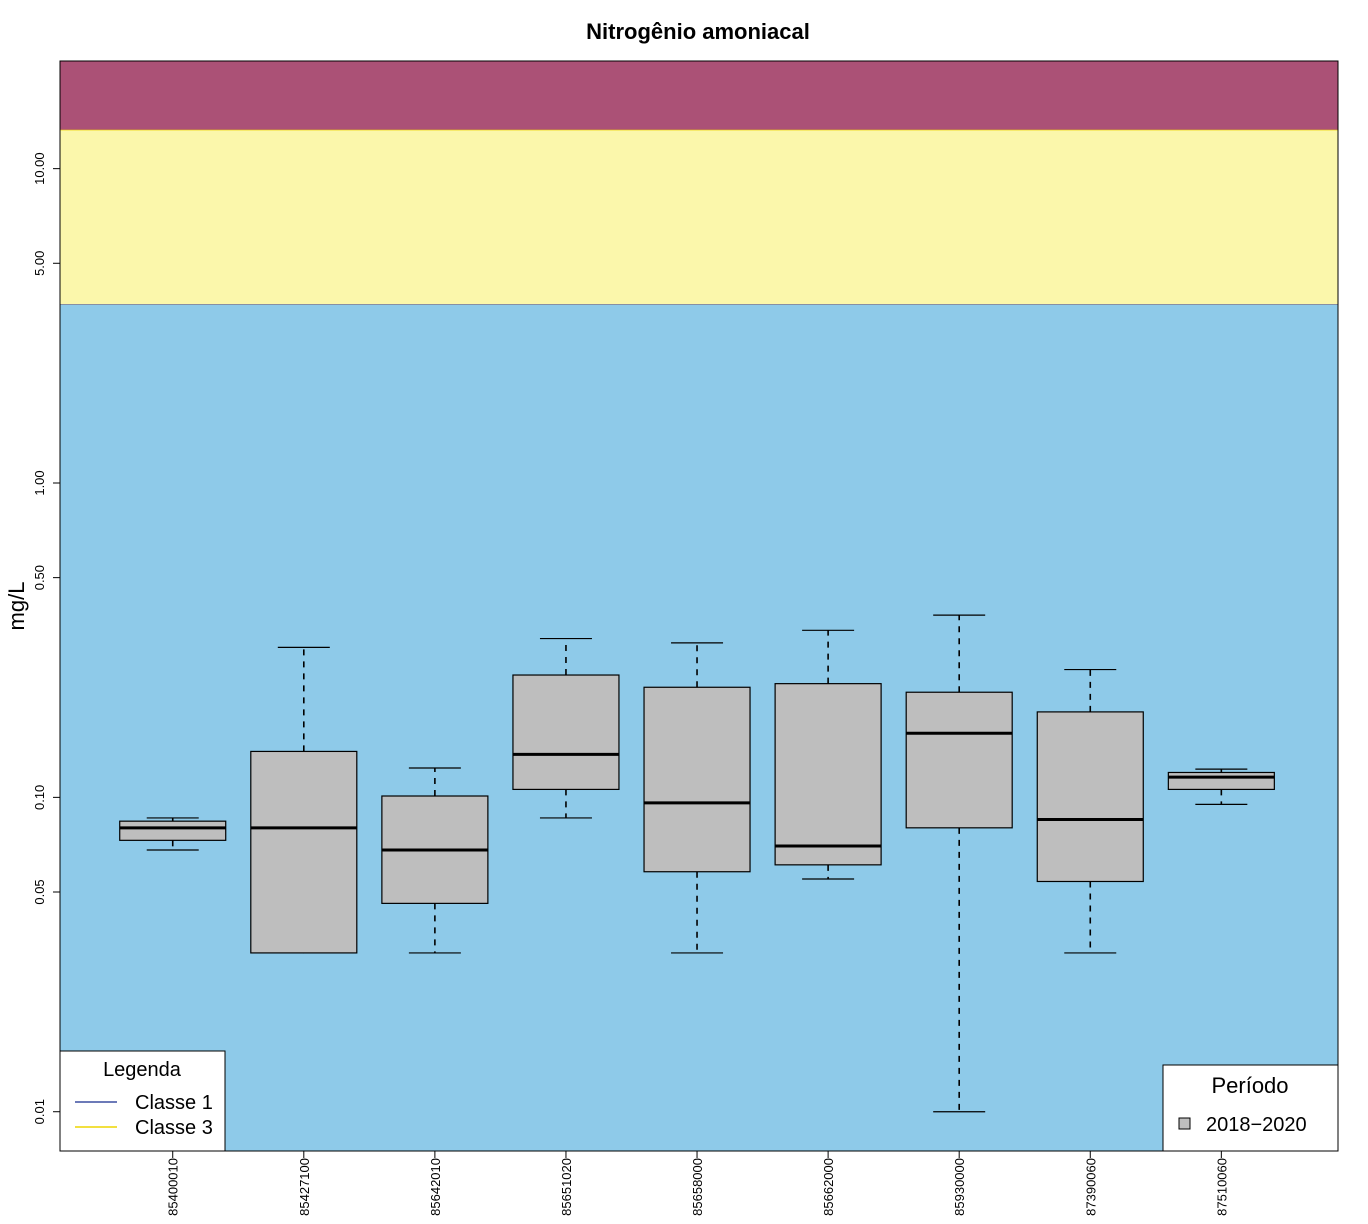 This screenshot has width=1368, height=1224. Describe the element at coordinates (1090, 1187) in the screenshot. I see `x-tick-label: 87390060` at that location.